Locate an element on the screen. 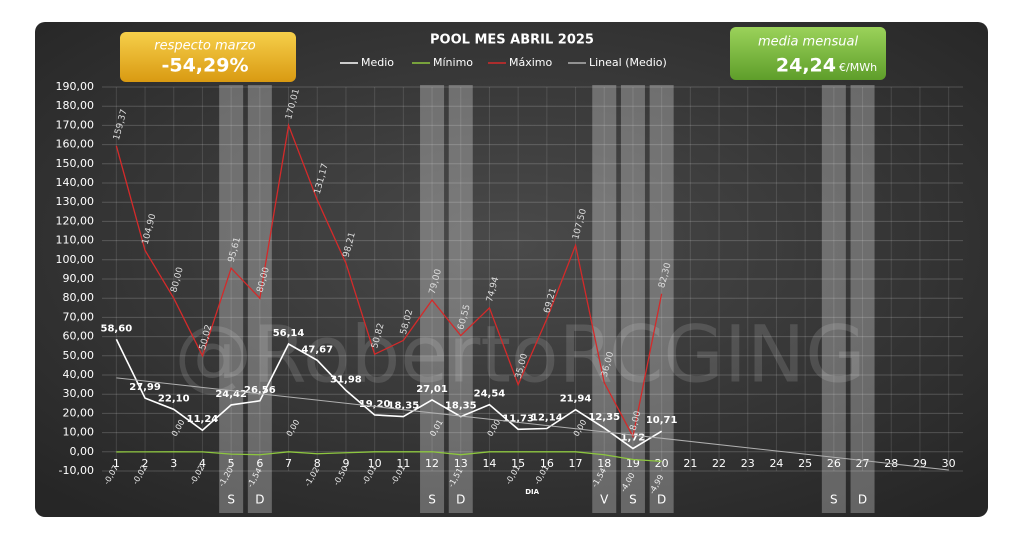  y-tick-label: 80,00 is located at coordinates (79, 297).